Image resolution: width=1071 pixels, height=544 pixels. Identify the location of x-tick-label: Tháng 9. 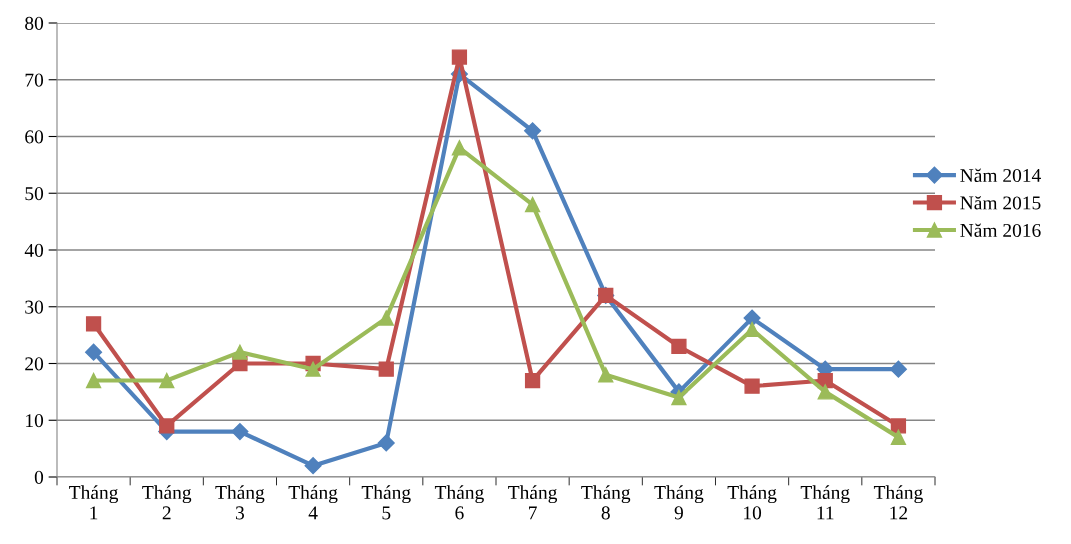
(679, 502).